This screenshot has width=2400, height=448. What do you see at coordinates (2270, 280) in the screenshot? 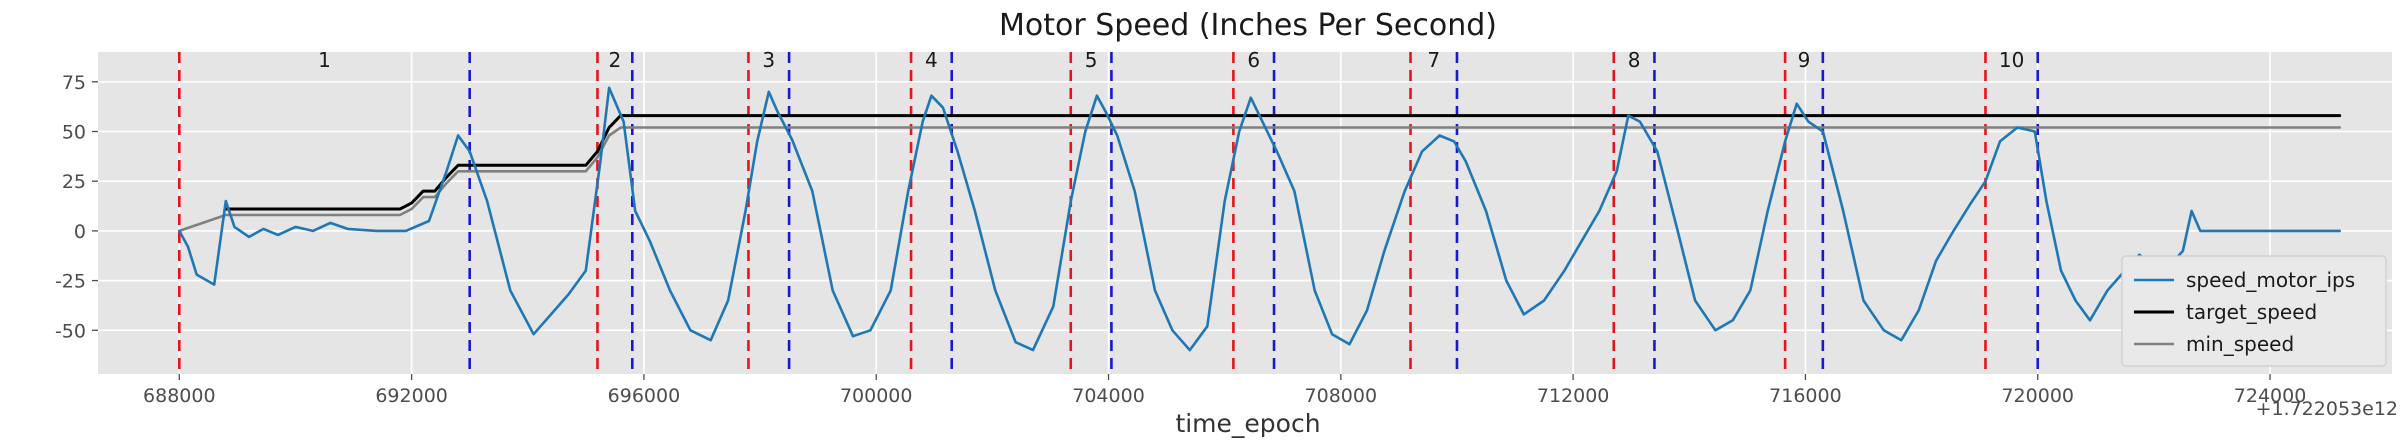
I see `legend-label: speed_motor_ips` at bounding box center [2270, 280].